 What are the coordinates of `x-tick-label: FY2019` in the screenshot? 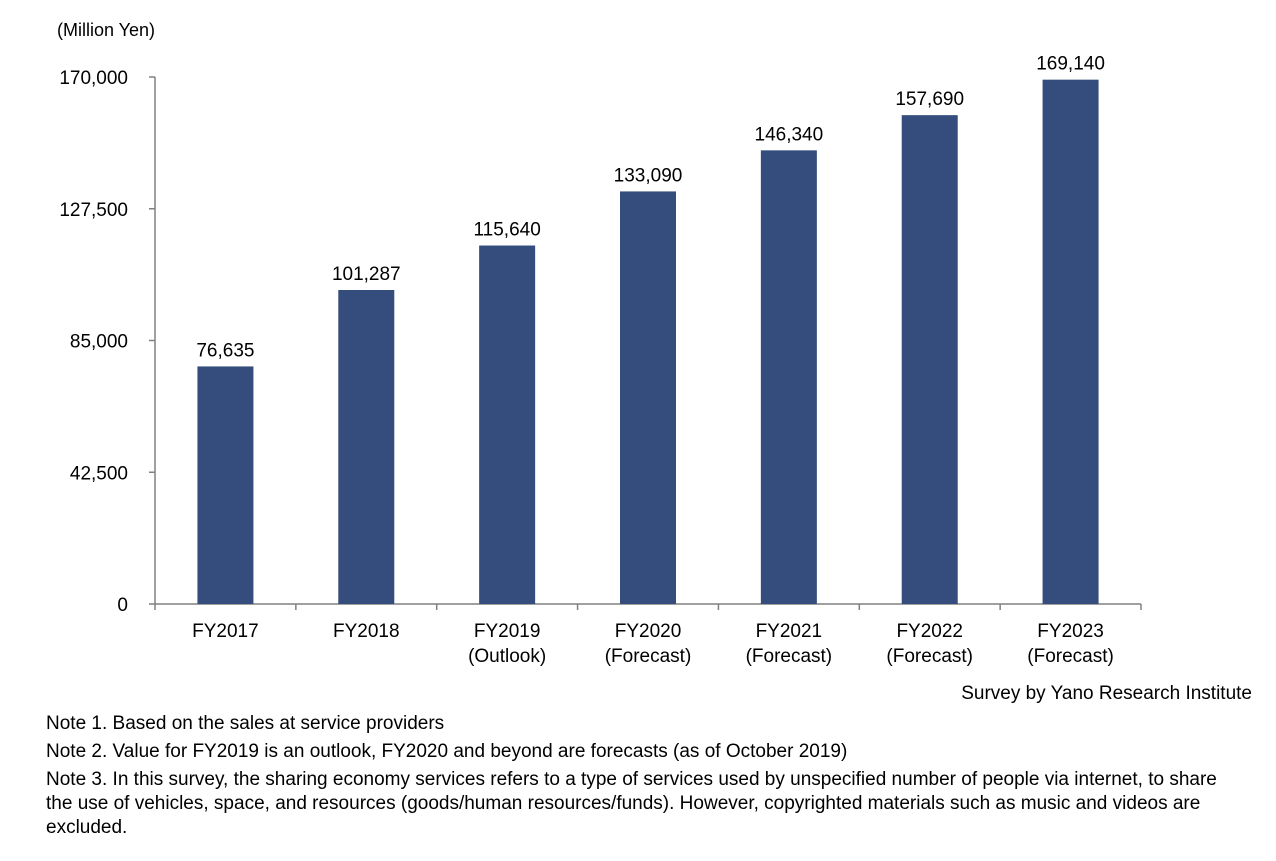 It's located at (507, 631).